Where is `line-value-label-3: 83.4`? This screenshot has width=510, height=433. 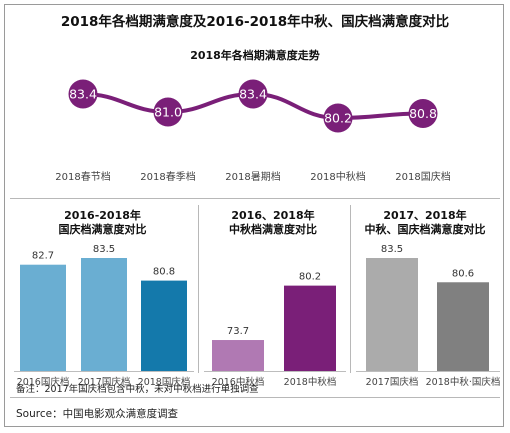 line-value-label-3: 83.4 is located at coordinates (253, 94).